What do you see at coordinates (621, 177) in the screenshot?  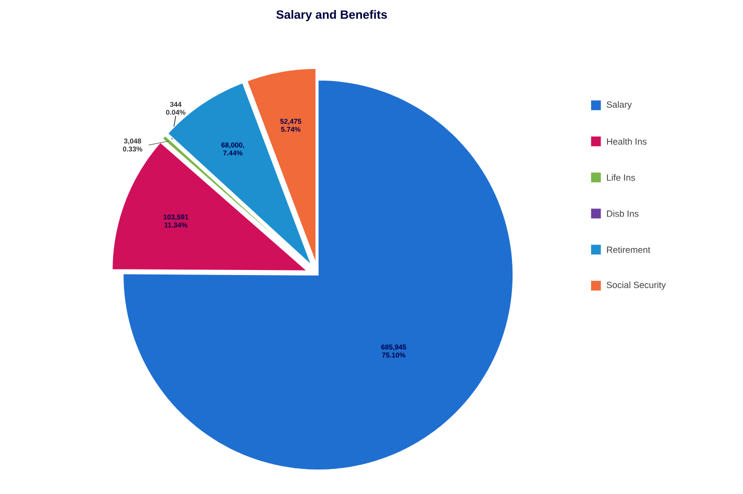 I see `legend-label: Life Ins` at bounding box center [621, 177].